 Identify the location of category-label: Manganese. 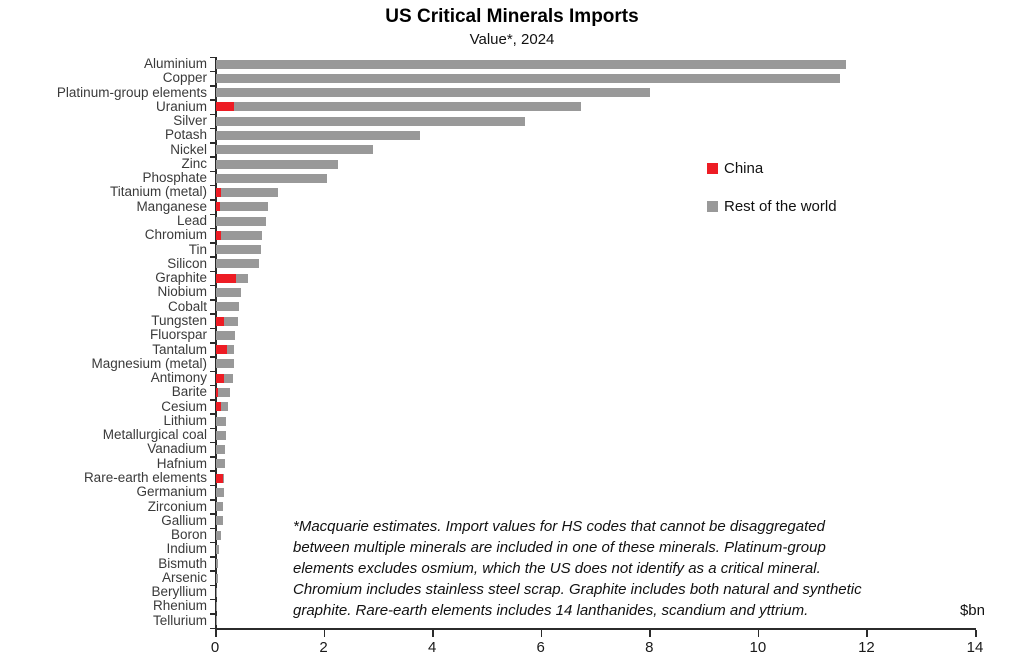
(171, 206).